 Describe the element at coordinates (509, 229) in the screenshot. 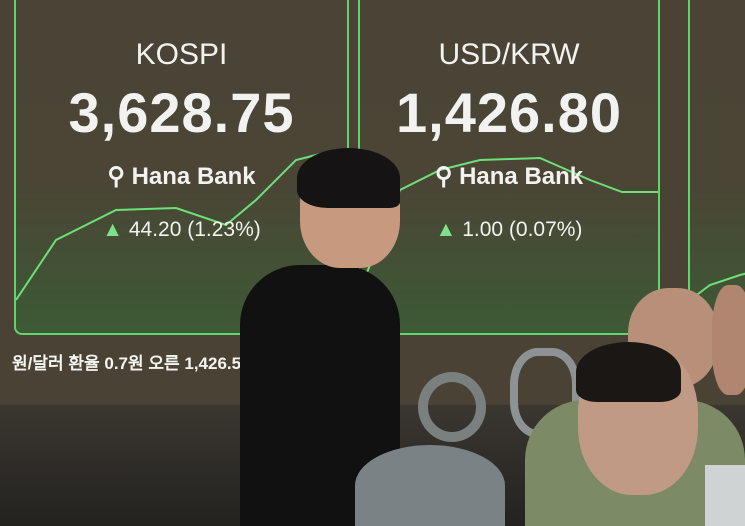

I see `index-change: ▲ 1.00 (0.07%)` at that location.